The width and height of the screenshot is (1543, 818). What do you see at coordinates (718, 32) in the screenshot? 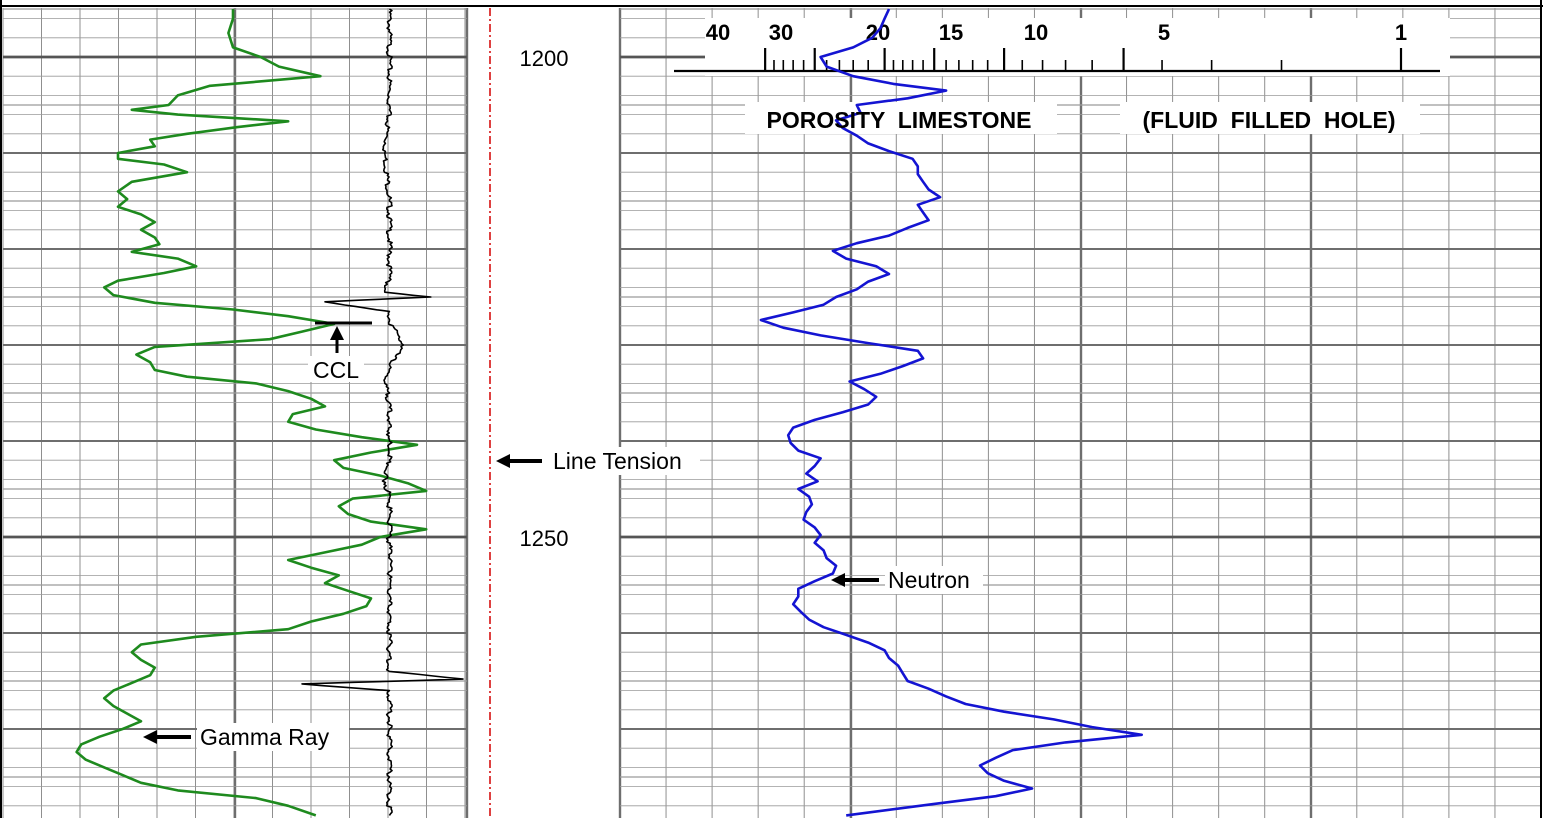
I see `porosity-tick-label-40: 40` at bounding box center [718, 32].